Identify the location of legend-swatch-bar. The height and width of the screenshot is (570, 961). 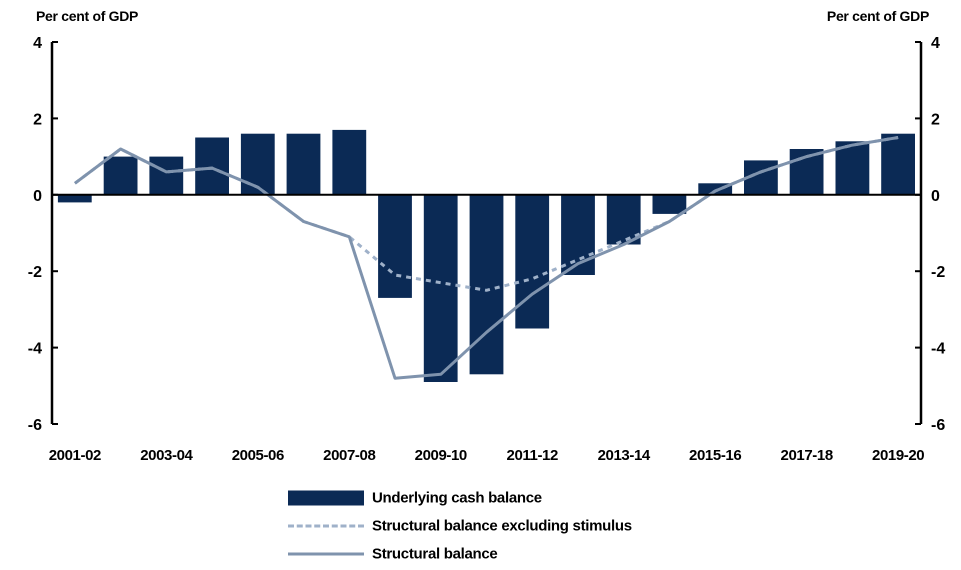
(326, 498).